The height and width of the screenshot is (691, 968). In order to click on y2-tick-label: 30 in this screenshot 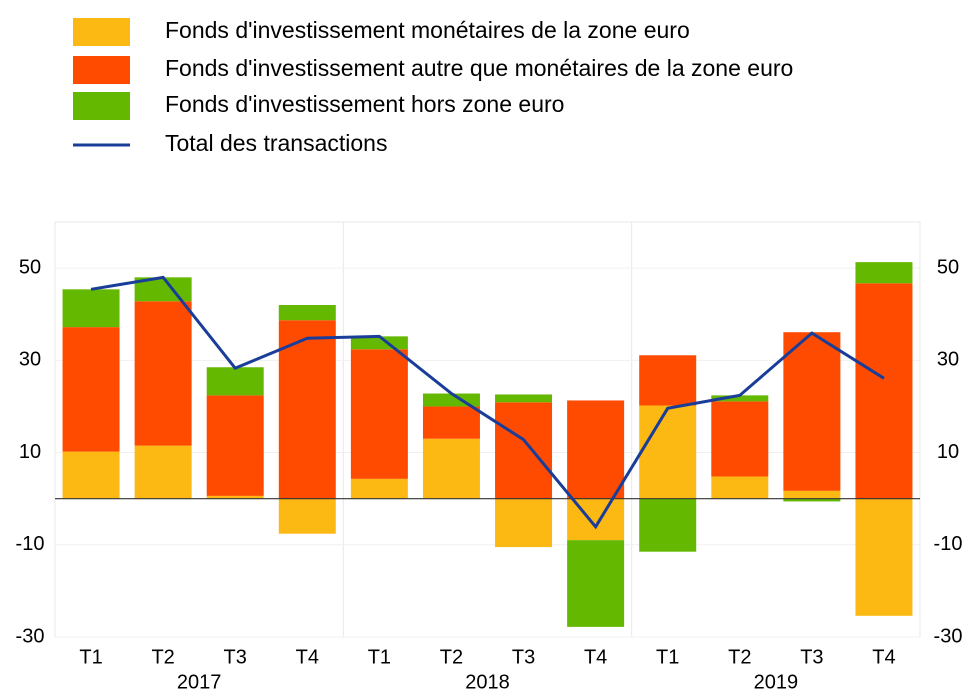, I will do `click(948, 360)`.